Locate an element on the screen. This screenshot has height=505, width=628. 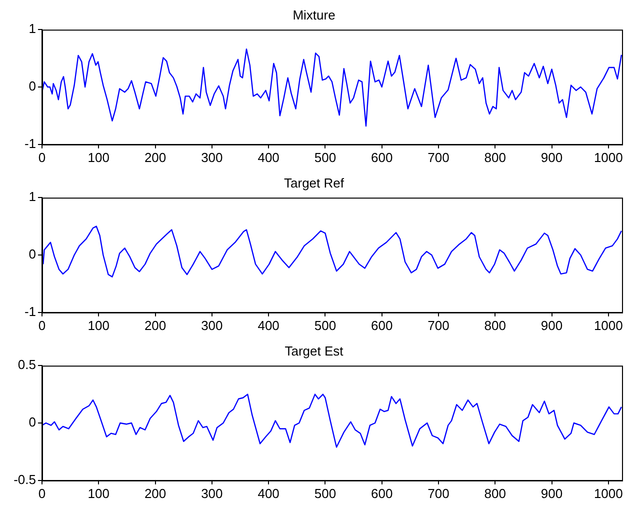
chart-title: Mixture is located at coordinates (314, 14).